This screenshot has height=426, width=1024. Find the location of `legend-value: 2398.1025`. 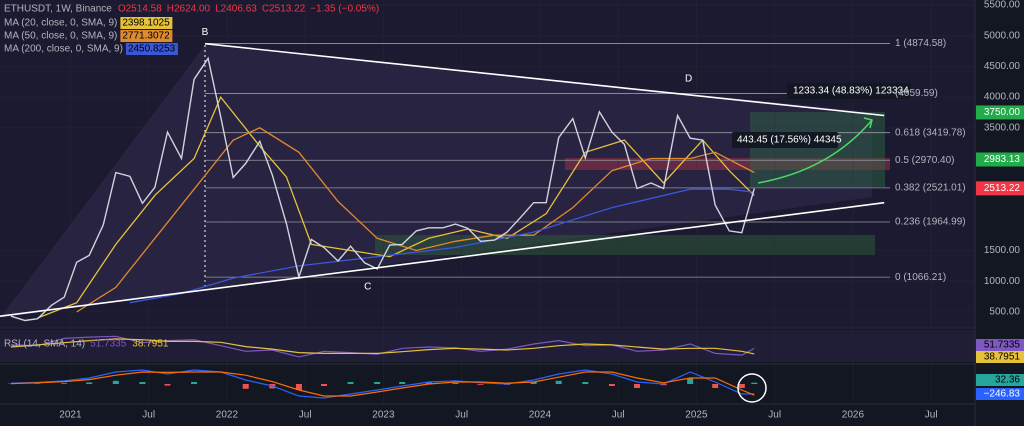

legend-value: 2398.1025 is located at coordinates (146, 23).